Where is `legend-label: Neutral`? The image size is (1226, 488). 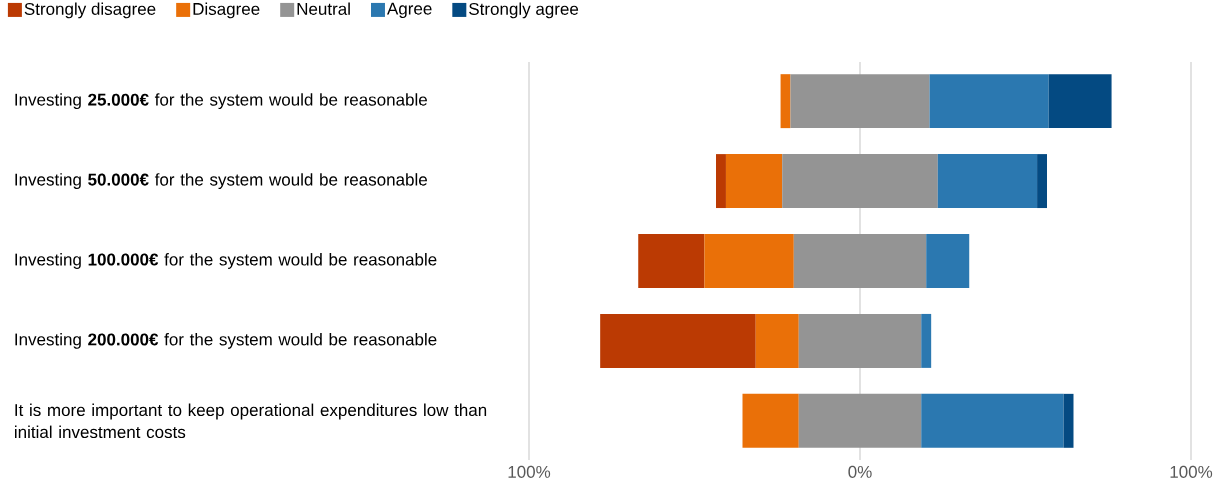 legend-label: Neutral is located at coordinates (323, 8).